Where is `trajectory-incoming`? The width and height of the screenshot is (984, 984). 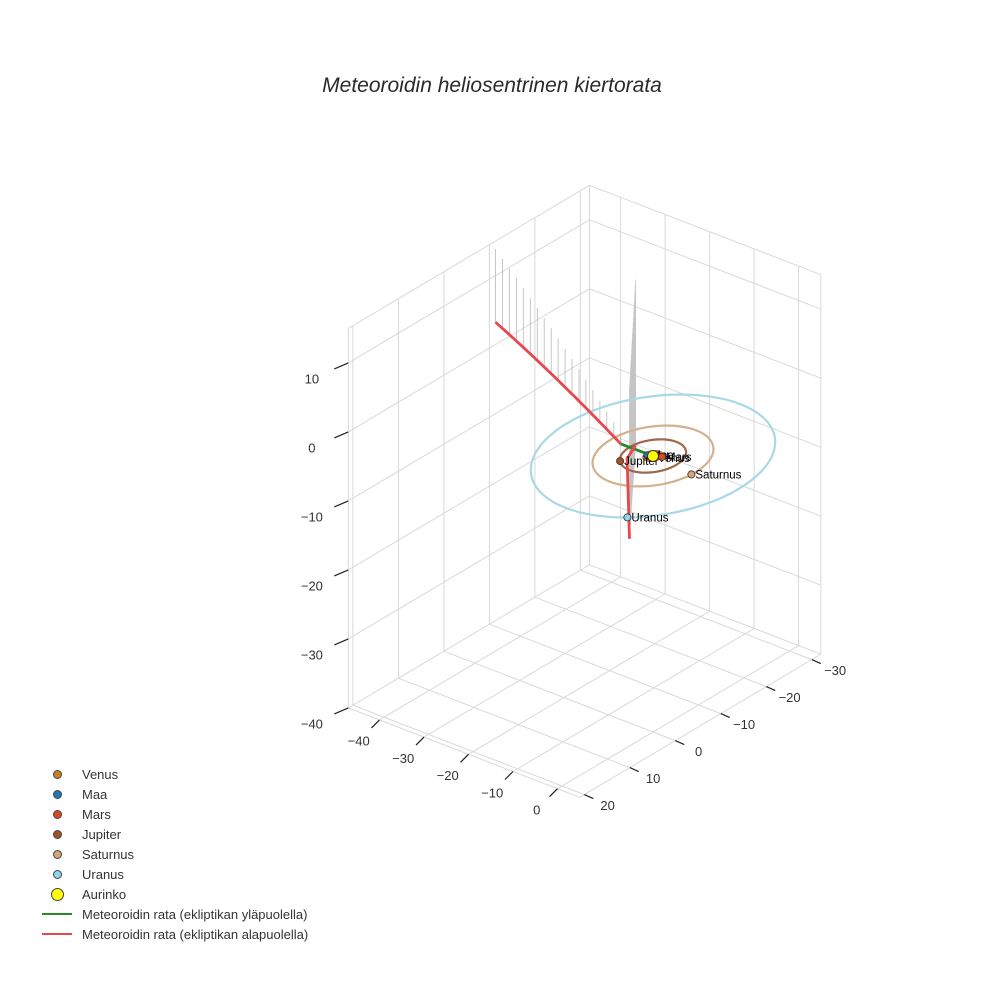 trajectory-incoming is located at coordinates (558, 383).